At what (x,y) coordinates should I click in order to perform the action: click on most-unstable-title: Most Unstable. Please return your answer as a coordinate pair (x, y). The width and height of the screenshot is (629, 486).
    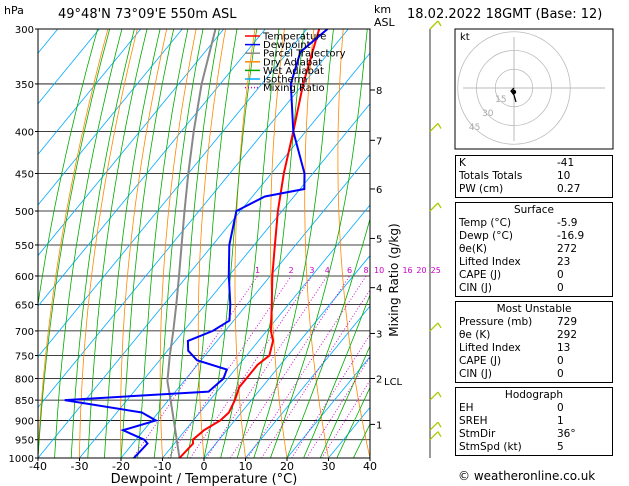
    Looking at the image, I should click on (534, 309).